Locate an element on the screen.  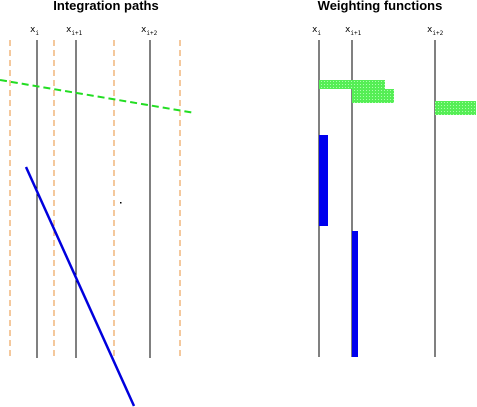
label-xi-right: xi is located at coordinates (316, 31).